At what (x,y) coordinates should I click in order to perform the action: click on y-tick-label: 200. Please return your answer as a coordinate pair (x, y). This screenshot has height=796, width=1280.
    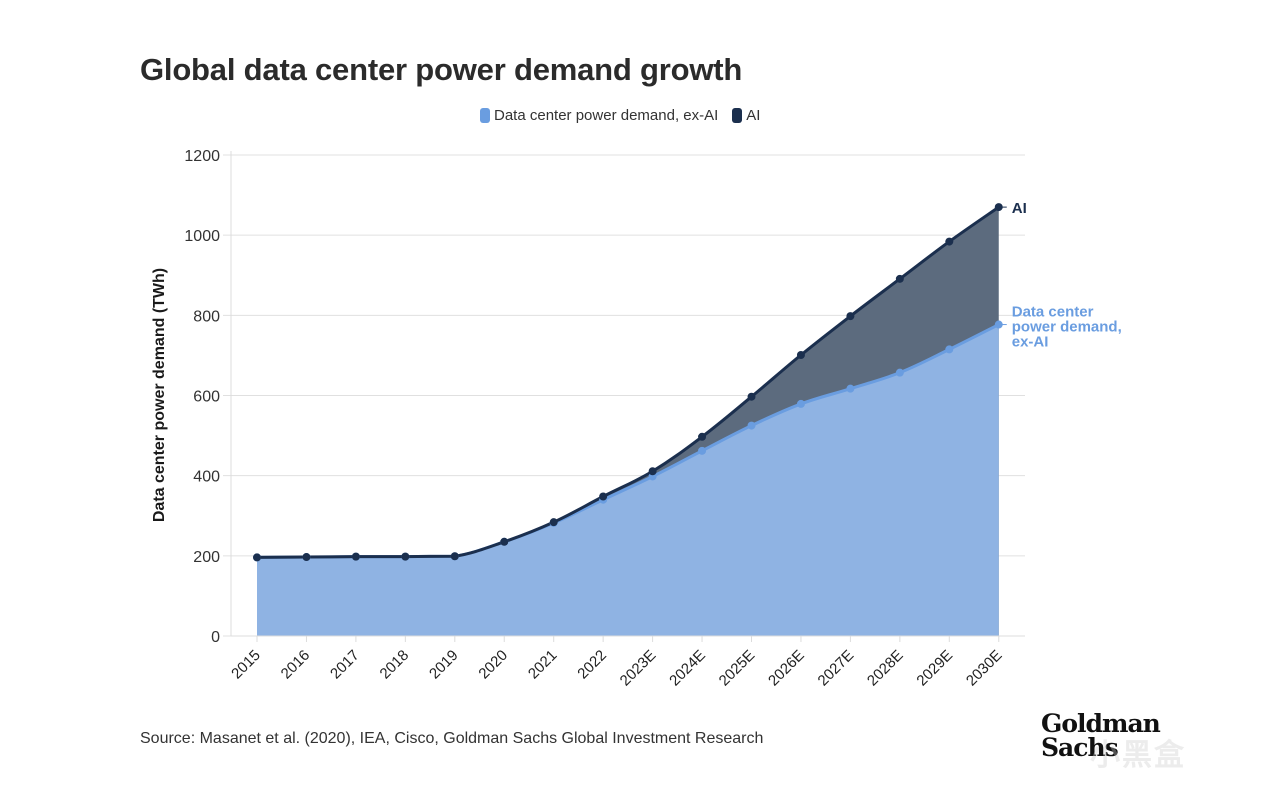
    Looking at the image, I should click on (206, 557).